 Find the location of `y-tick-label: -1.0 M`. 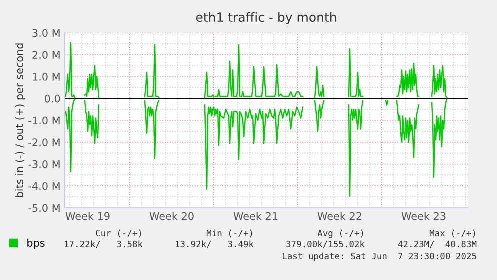

y-tick-label: -1.0 M is located at coordinates (44, 120).